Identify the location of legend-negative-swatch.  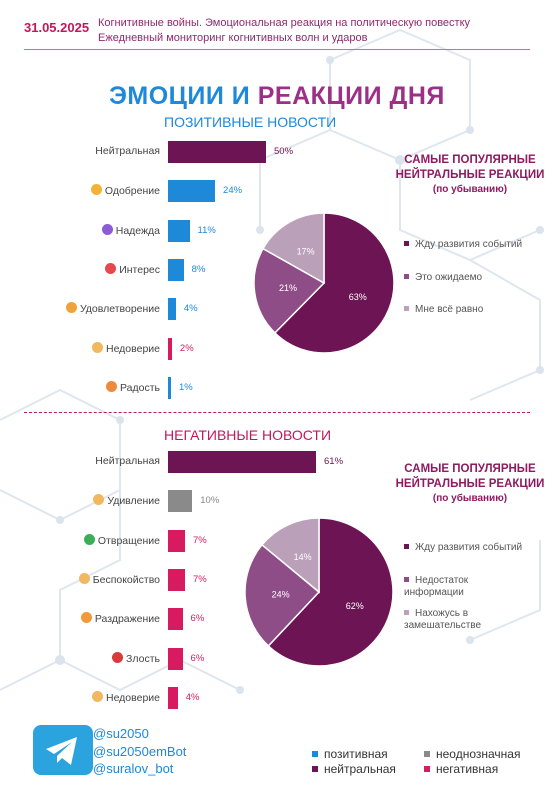
(427, 769).